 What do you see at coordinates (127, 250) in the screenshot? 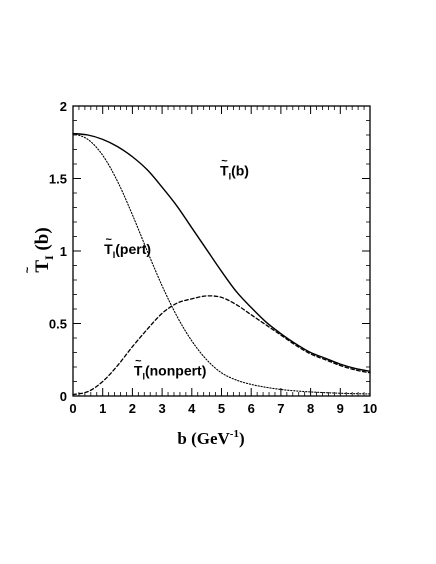
I see `annotation-pert-text: TI(pert)` at bounding box center [127, 250].